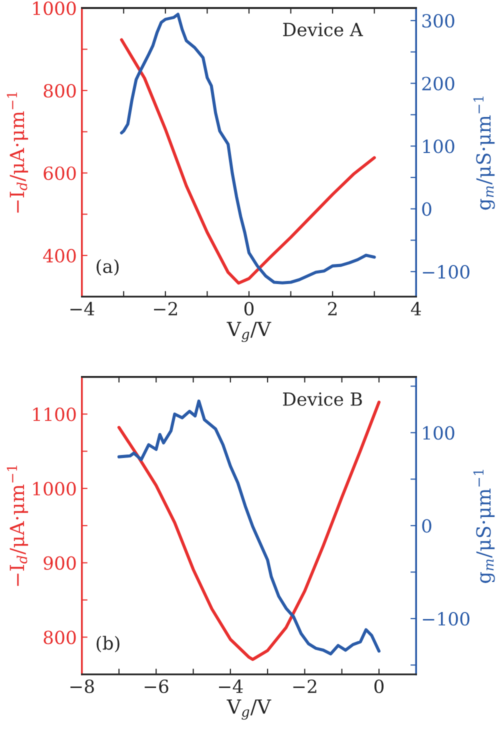 The width and height of the screenshot is (496, 729). I want to click on x-tick-label: 4, so click(415, 309).